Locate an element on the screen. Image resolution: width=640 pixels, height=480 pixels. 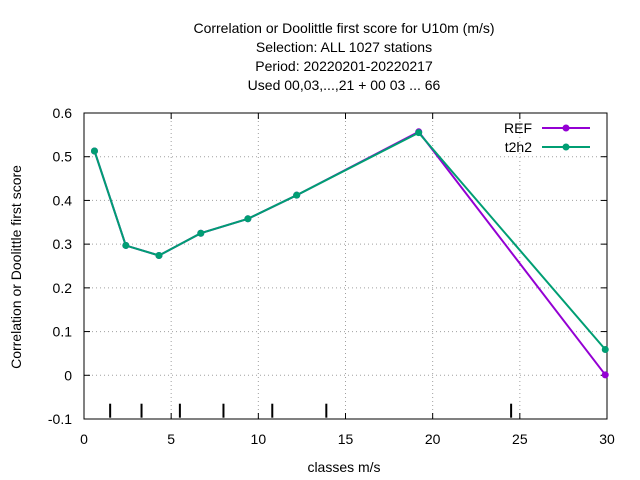
x-tick-label: 0 is located at coordinates (84, 439).